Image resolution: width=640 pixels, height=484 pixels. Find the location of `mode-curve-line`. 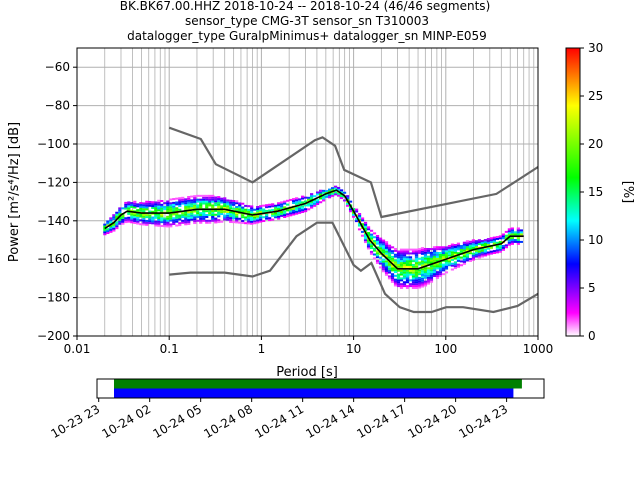

mode-curve-line is located at coordinates (314, 229).